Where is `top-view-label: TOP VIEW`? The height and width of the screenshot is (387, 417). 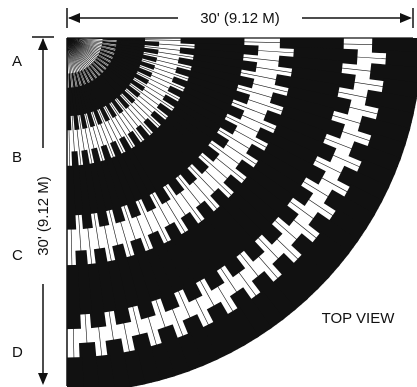 top-view-label: TOP VIEW is located at coordinates (359, 318).